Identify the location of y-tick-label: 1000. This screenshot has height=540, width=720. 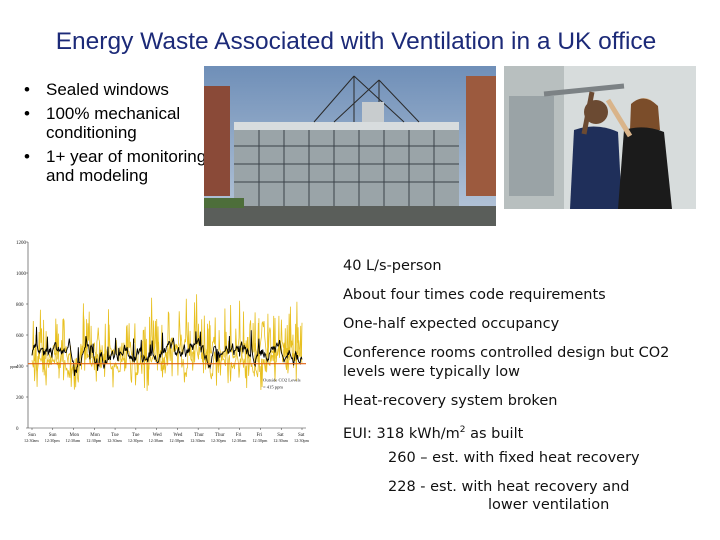
(21, 274).